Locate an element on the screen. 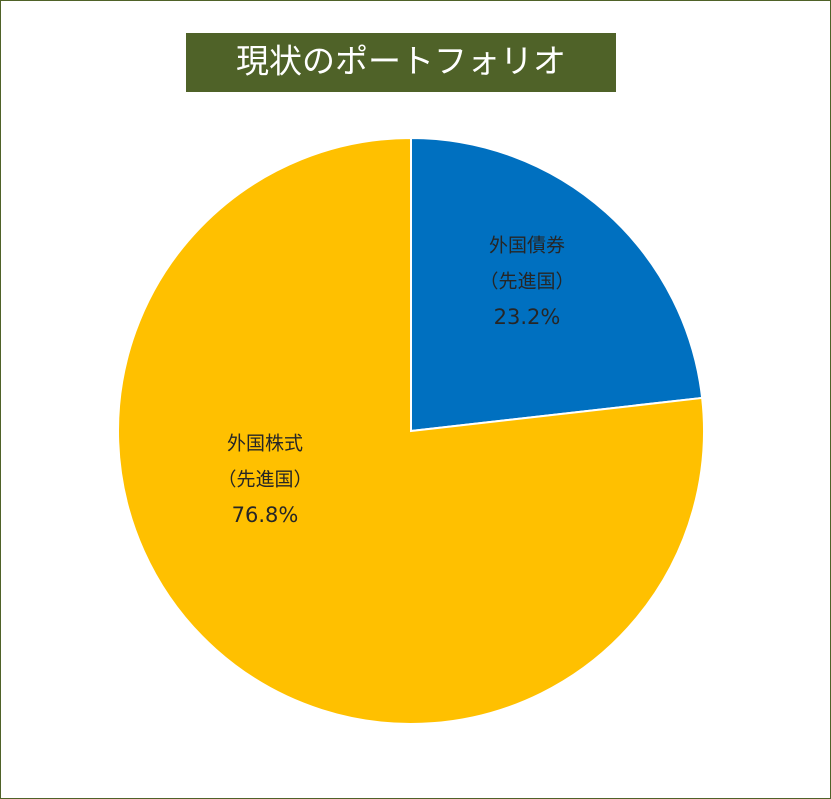  chart-title: 現状のポートフォリオ is located at coordinates (401, 61).